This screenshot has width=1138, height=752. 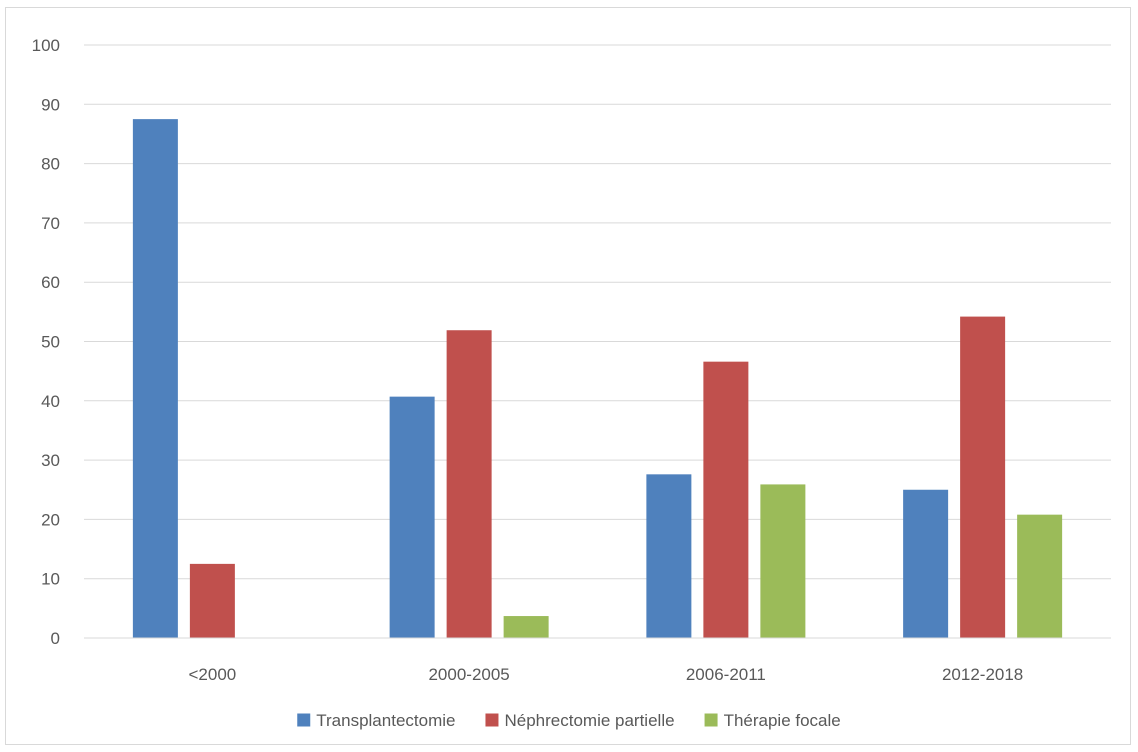 I want to click on y-tick-label: 30, so click(x=50, y=460).